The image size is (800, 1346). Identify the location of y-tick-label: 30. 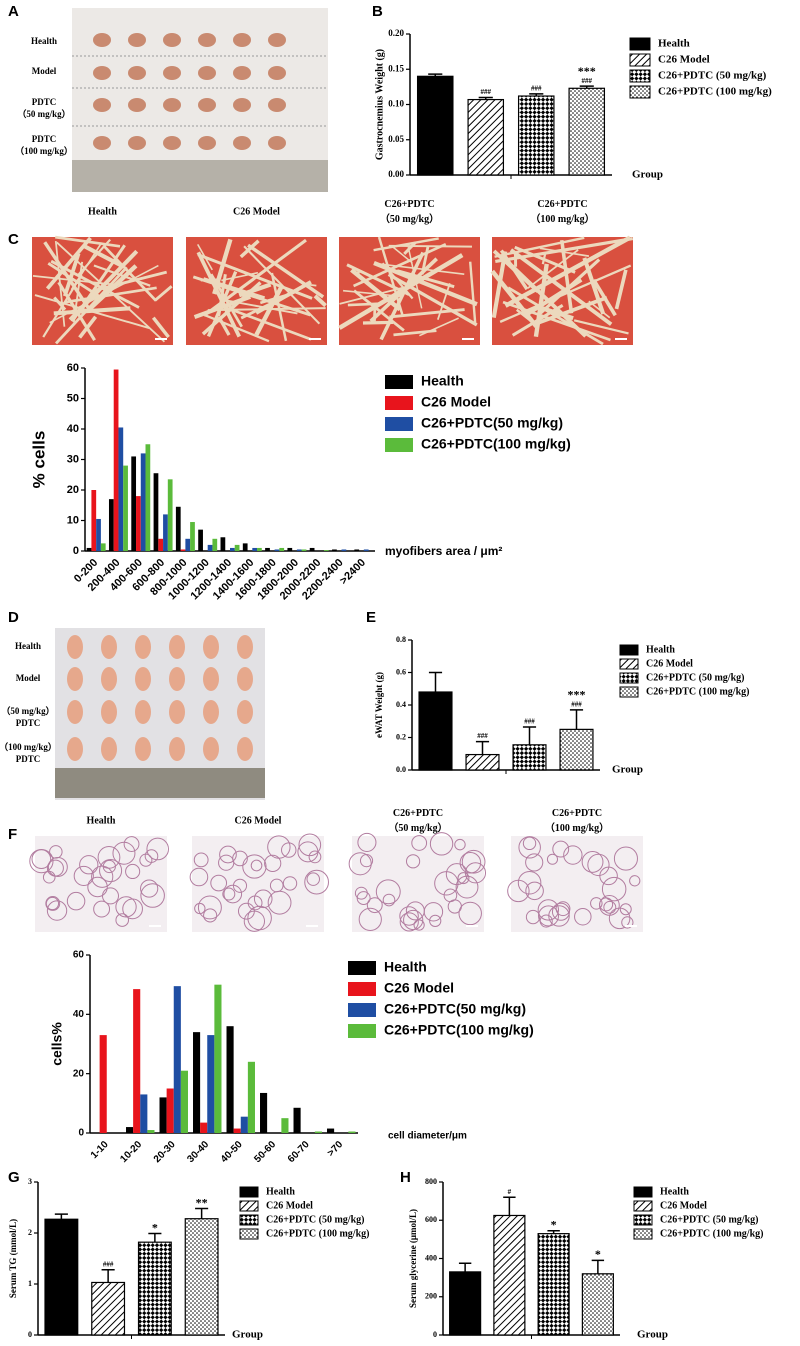
(73, 459).